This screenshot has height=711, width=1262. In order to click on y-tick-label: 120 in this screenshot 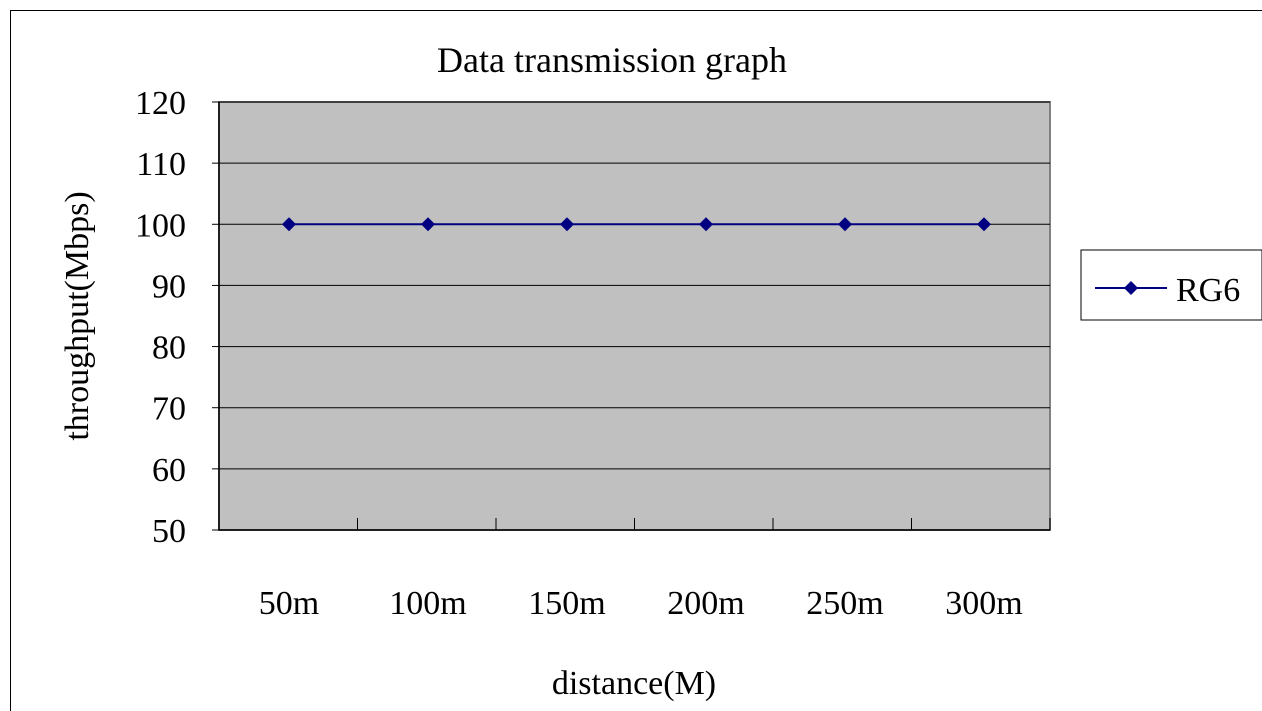, I will do `click(160, 103)`.